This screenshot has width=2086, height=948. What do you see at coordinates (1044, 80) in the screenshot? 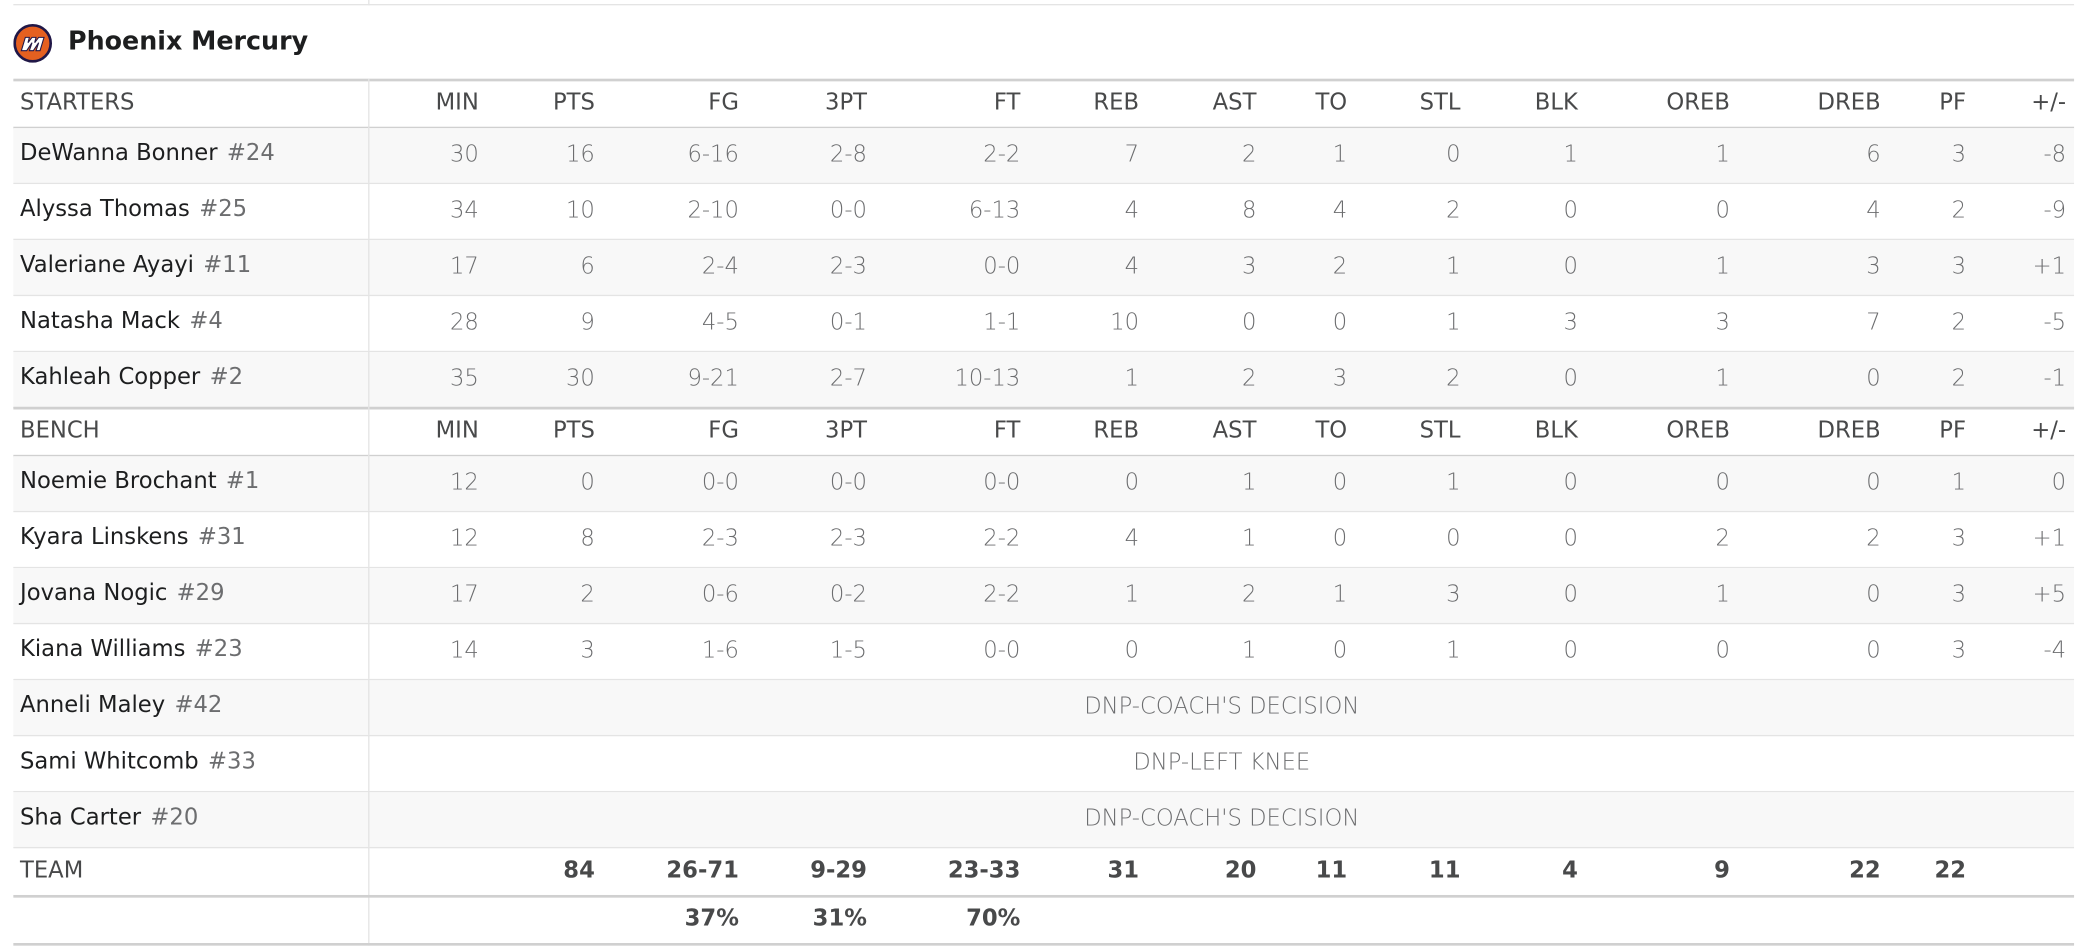
I see `header-border` at bounding box center [1044, 80].